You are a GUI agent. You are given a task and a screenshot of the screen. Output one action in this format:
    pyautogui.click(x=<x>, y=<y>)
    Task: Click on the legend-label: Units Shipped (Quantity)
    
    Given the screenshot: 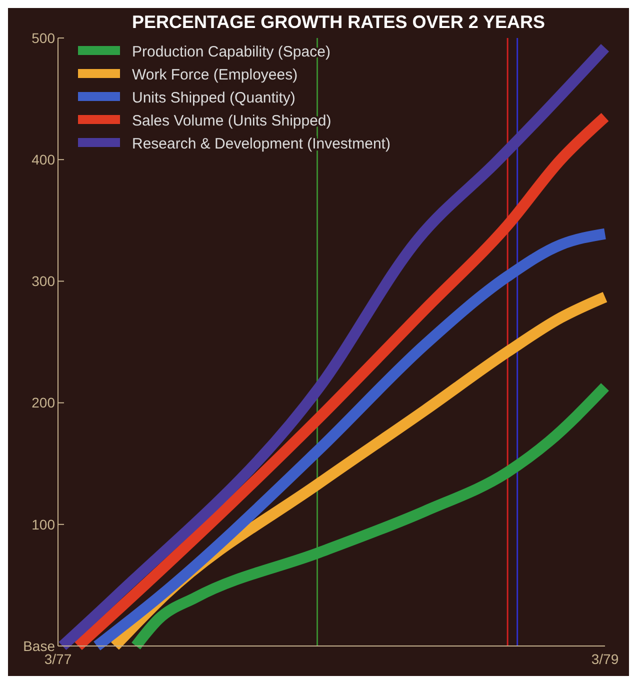 What is the action you would take?
    pyautogui.click(x=214, y=97)
    